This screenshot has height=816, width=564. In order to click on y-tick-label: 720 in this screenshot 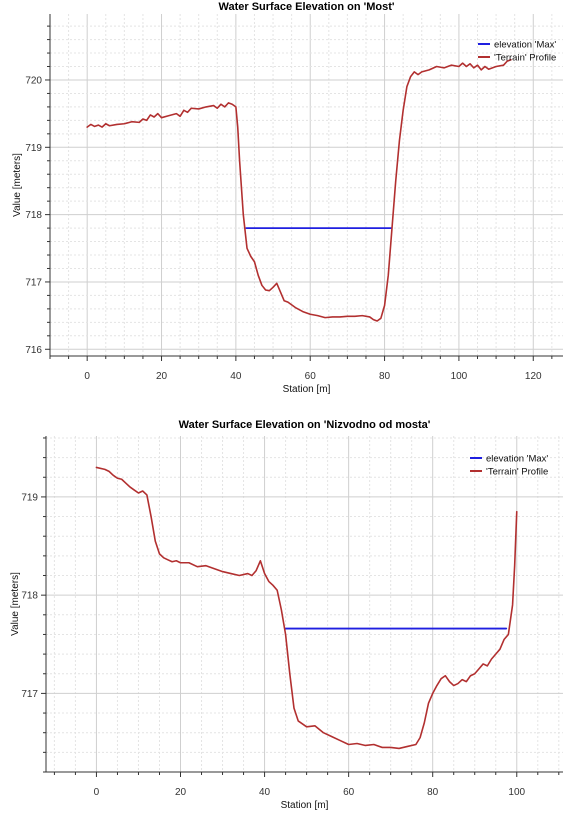, I will do `click(33, 80)`.